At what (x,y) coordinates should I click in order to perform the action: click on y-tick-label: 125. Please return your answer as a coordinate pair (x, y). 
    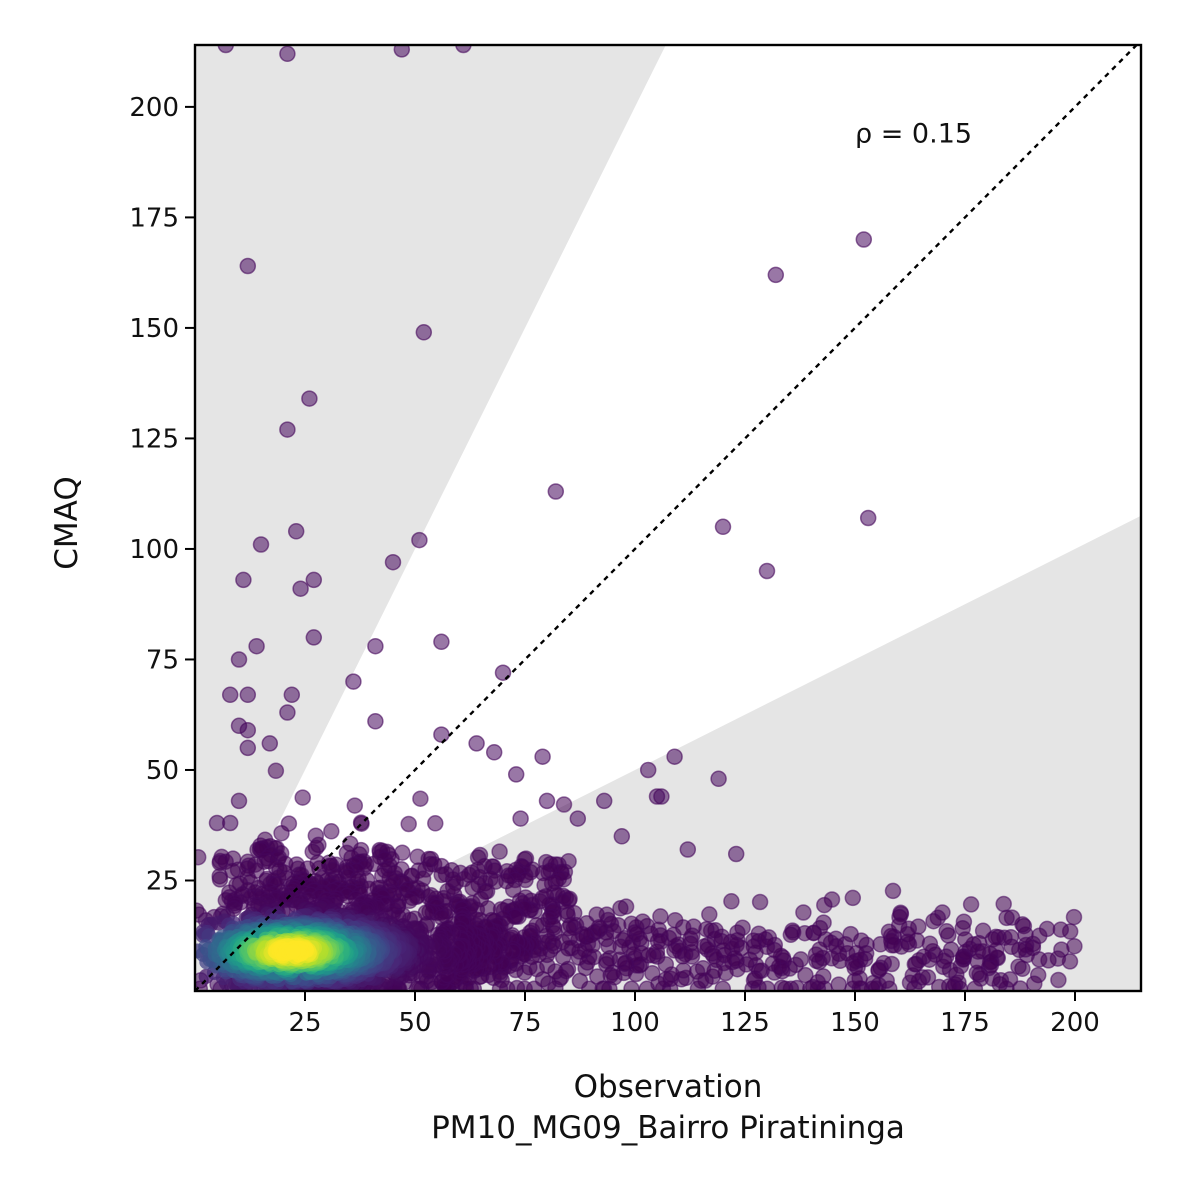
    Looking at the image, I should click on (154, 439).